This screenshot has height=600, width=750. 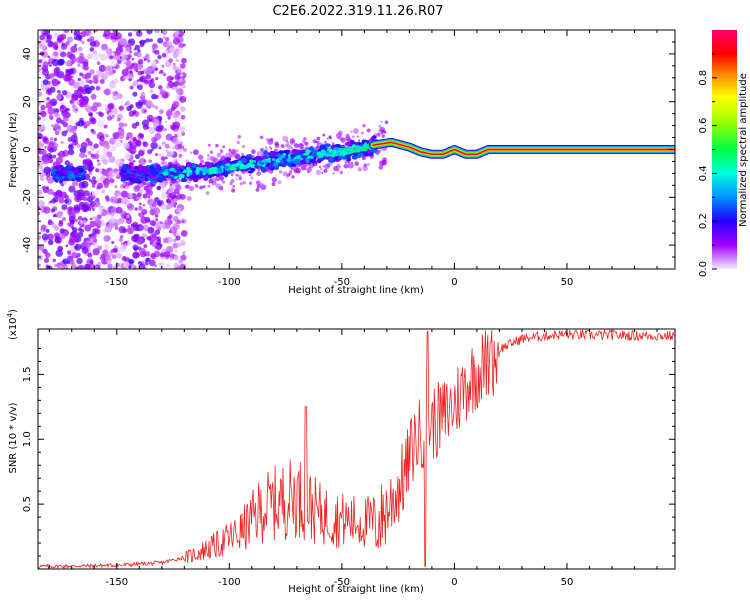 What do you see at coordinates (523, 148) in the screenshot?
I see `spectrogram-signal-line` at bounding box center [523, 148].